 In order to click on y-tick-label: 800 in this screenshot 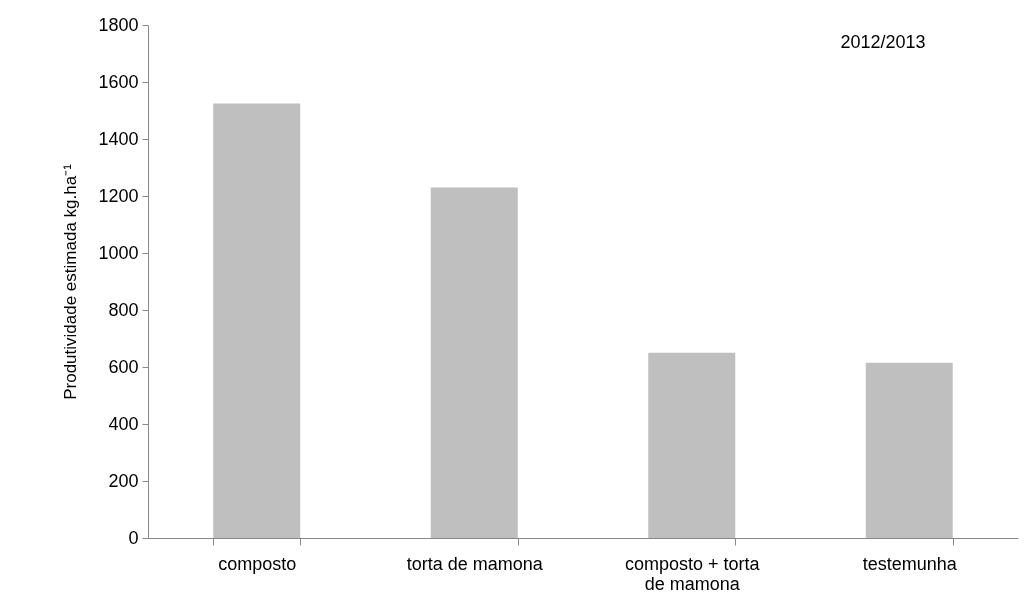, I will do `click(123, 309)`.